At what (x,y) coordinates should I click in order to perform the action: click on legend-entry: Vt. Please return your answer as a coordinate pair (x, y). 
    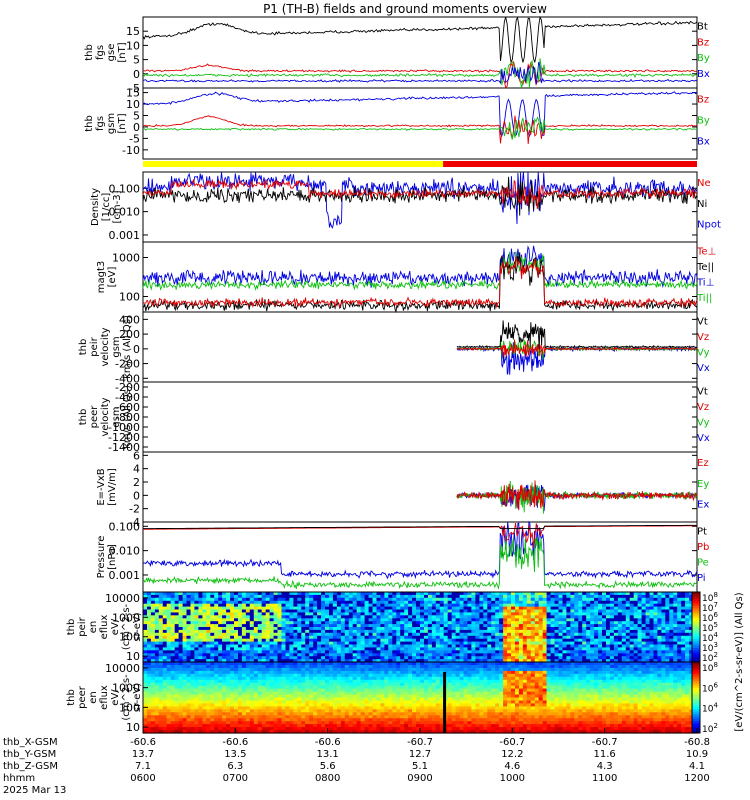
    Looking at the image, I should click on (702, 392).